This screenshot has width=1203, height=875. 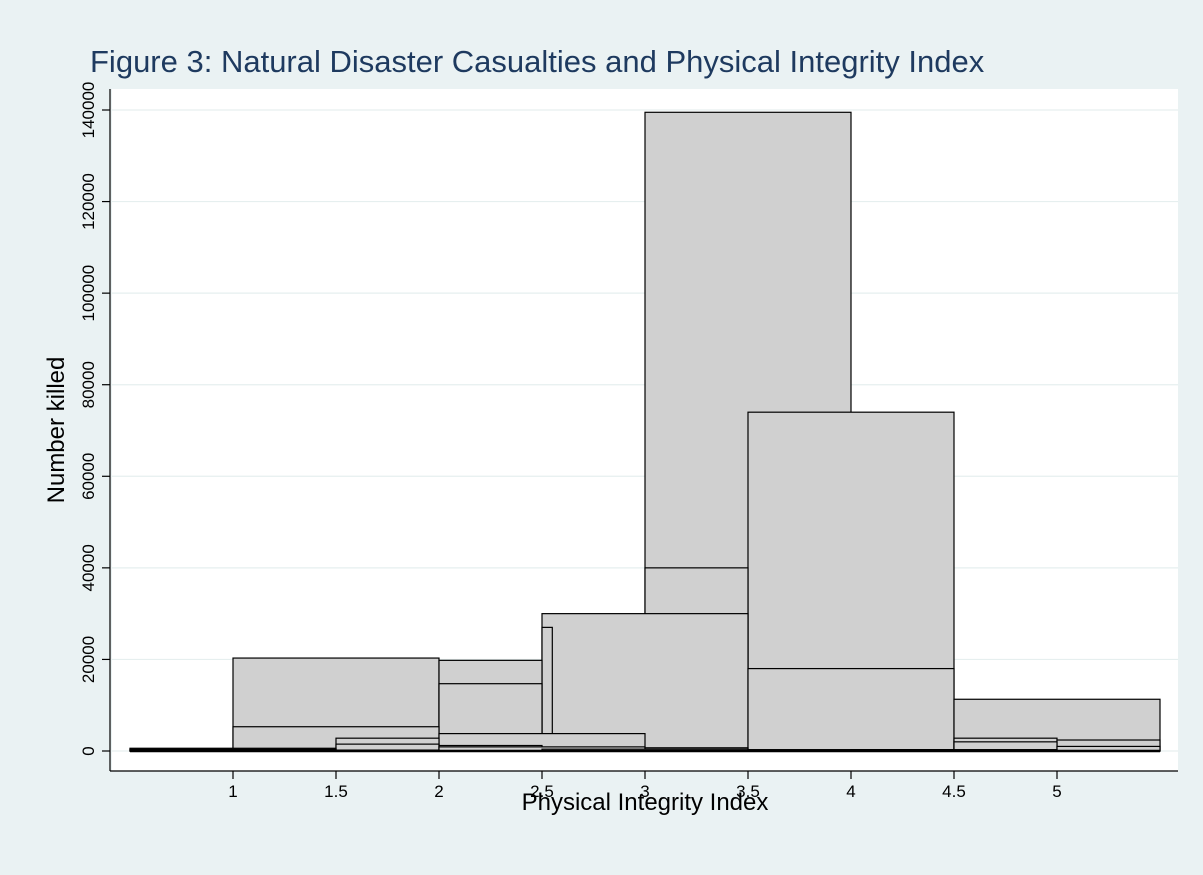 What do you see at coordinates (748, 791) in the screenshot?
I see `x-tick-label: 3.5` at bounding box center [748, 791].